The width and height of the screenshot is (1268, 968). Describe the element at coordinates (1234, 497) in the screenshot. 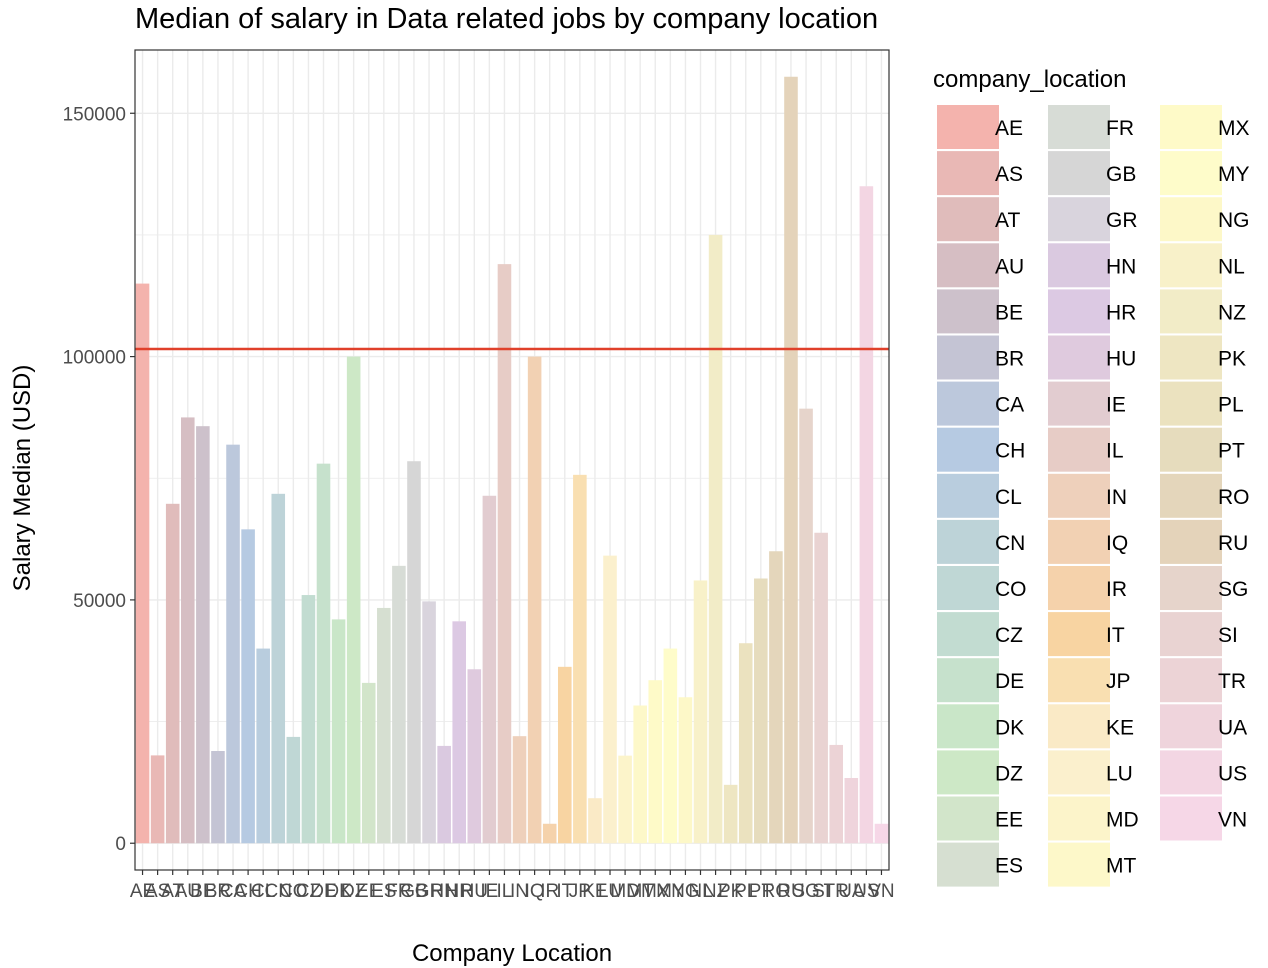

I see `legend-label: RO` at that location.